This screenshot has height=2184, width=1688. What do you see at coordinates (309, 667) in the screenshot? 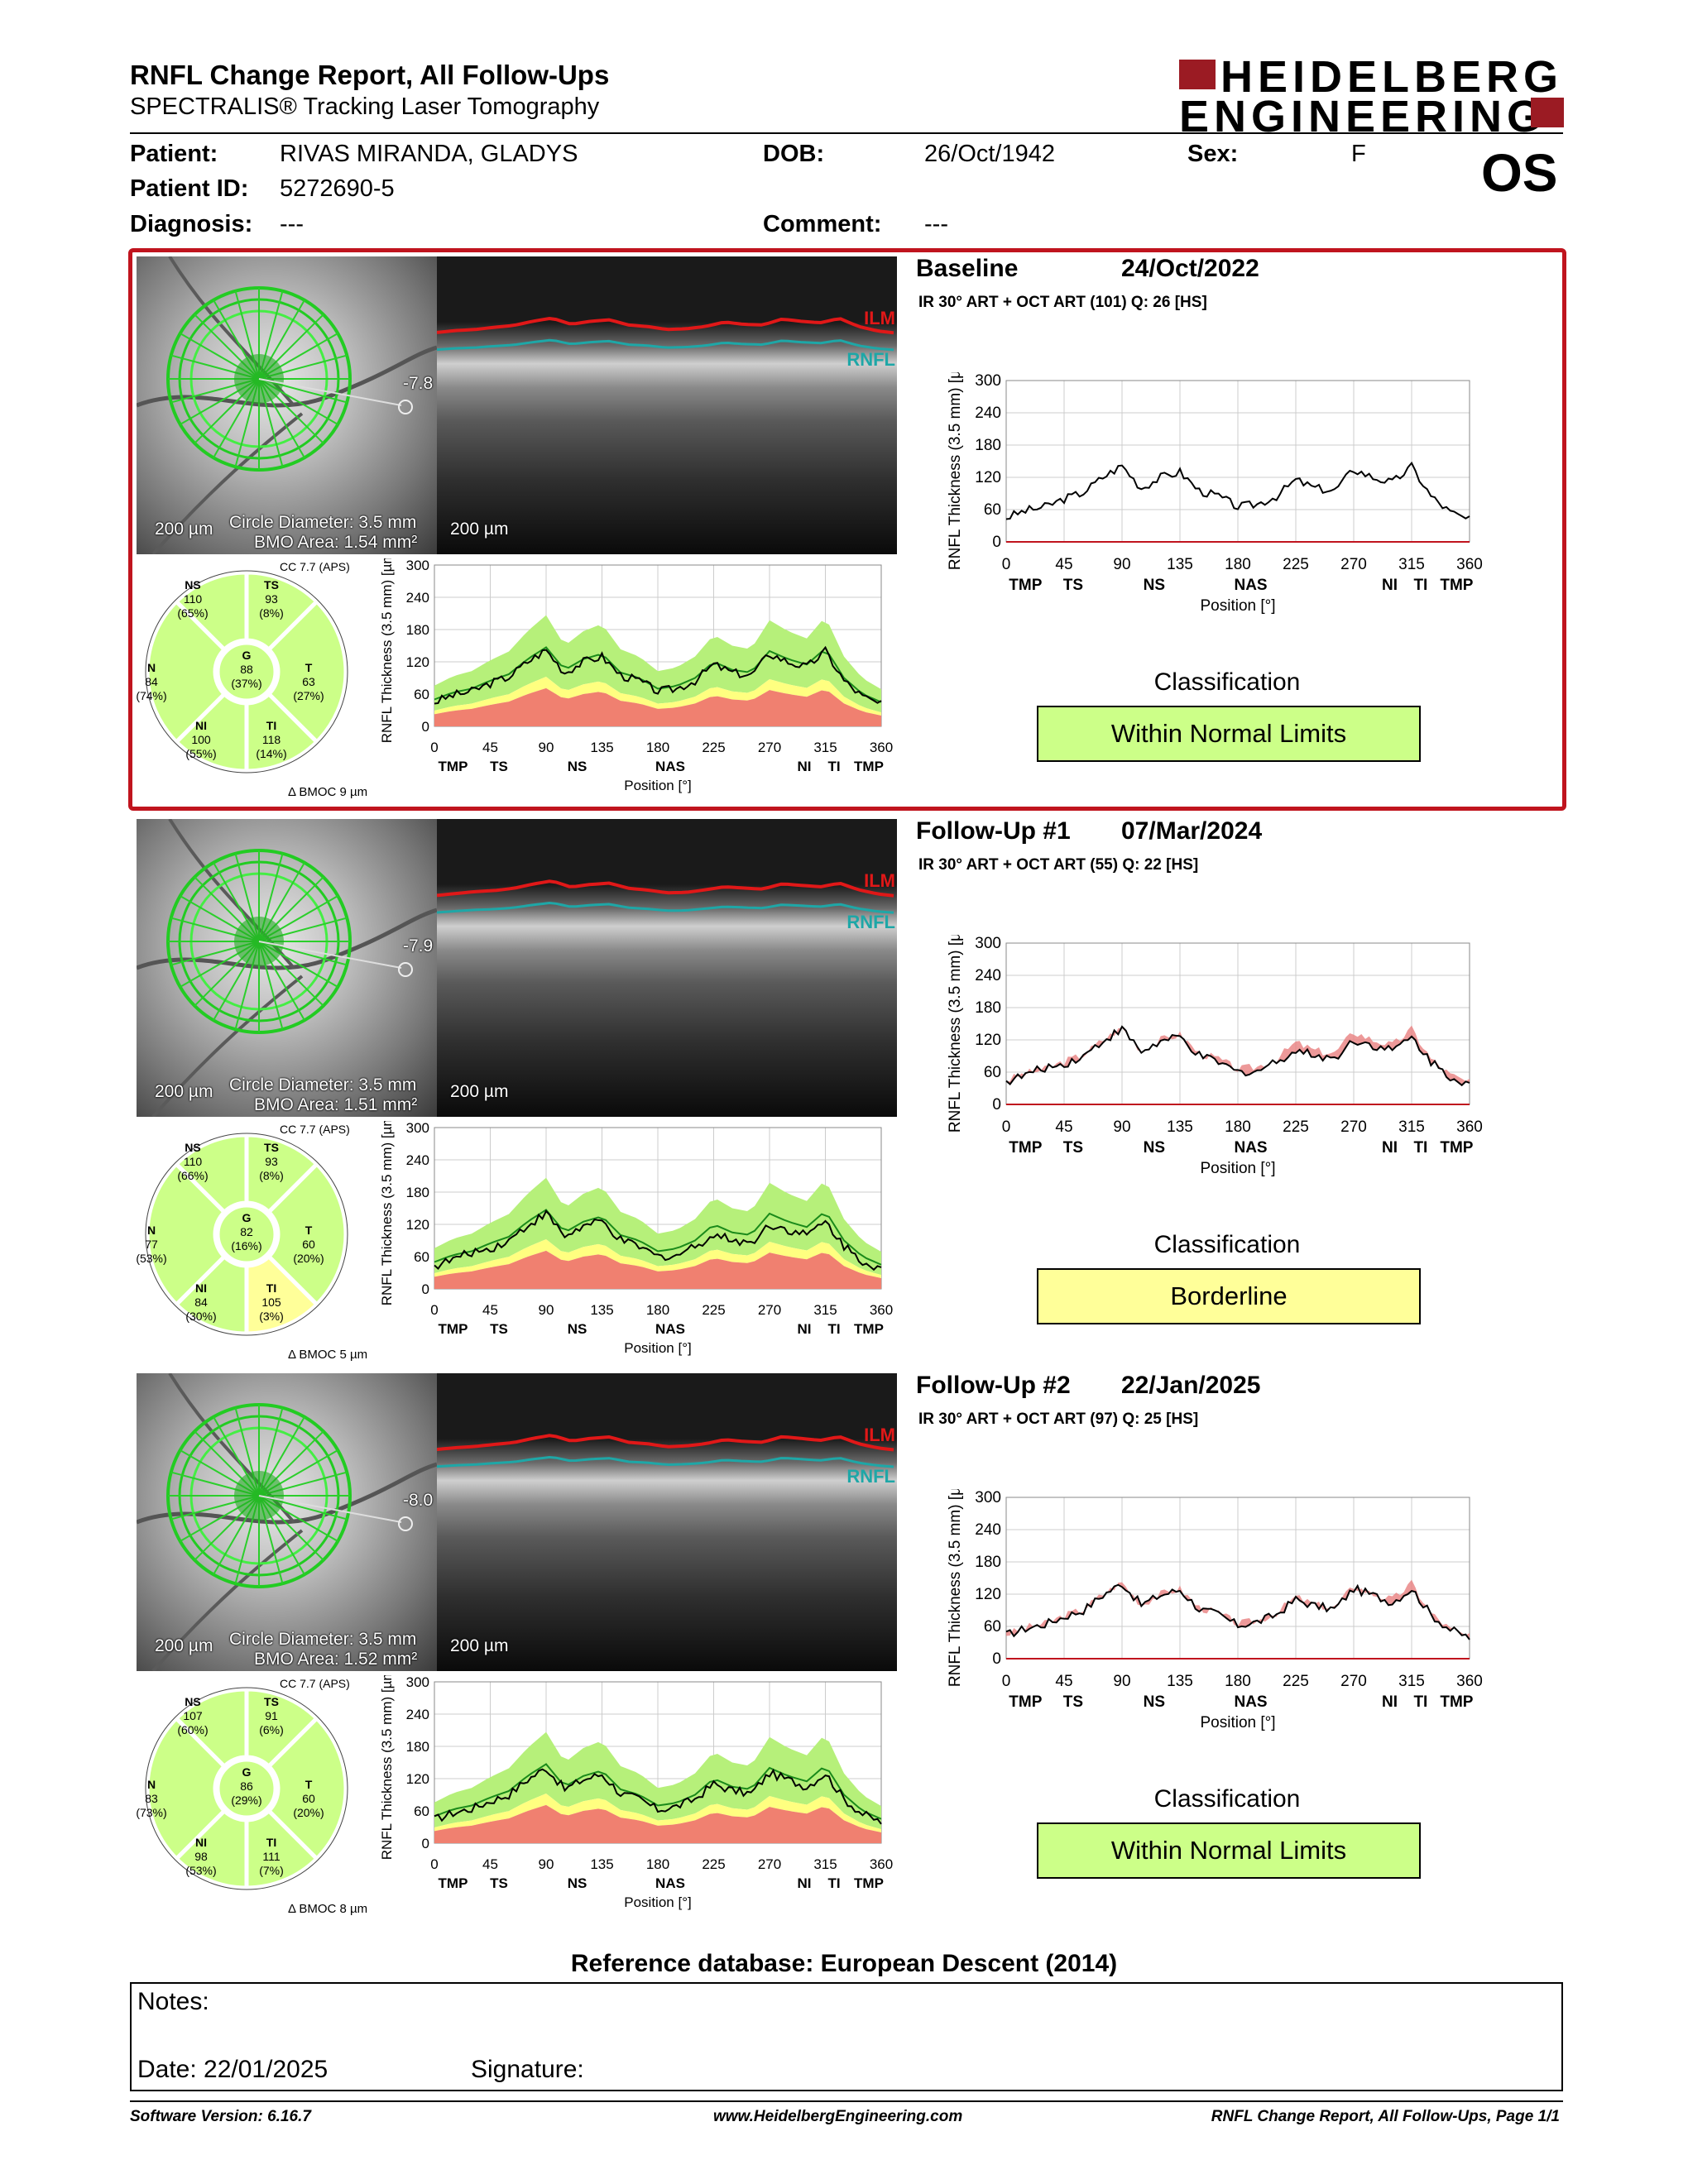
I see `sector-label-t: T` at bounding box center [309, 667].